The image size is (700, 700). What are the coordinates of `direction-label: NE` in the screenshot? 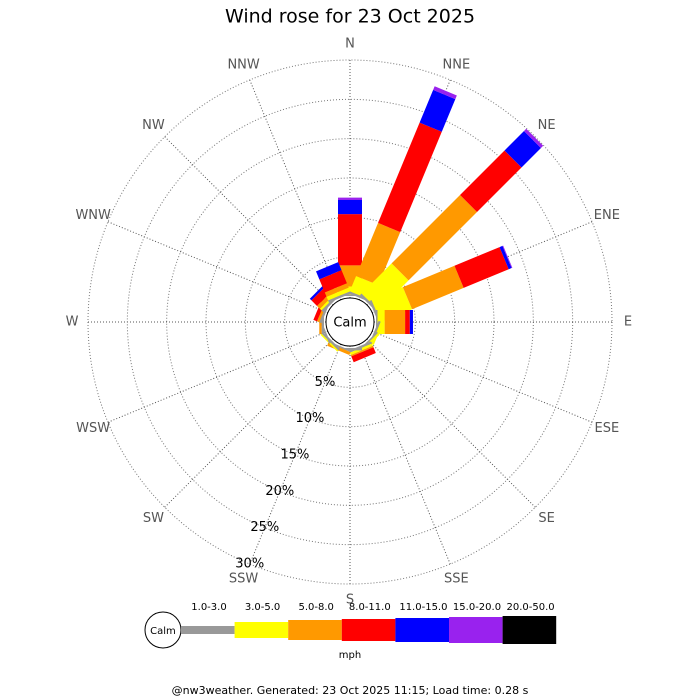 It's located at (547, 125).